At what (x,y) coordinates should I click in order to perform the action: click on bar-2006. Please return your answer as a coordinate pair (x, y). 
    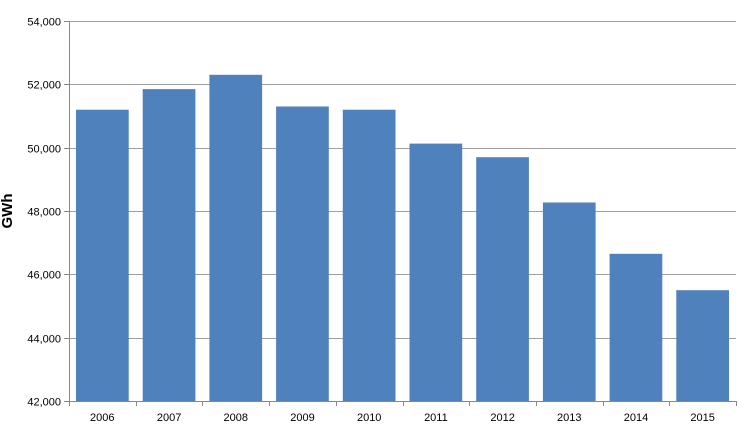
    Looking at the image, I should click on (102, 255).